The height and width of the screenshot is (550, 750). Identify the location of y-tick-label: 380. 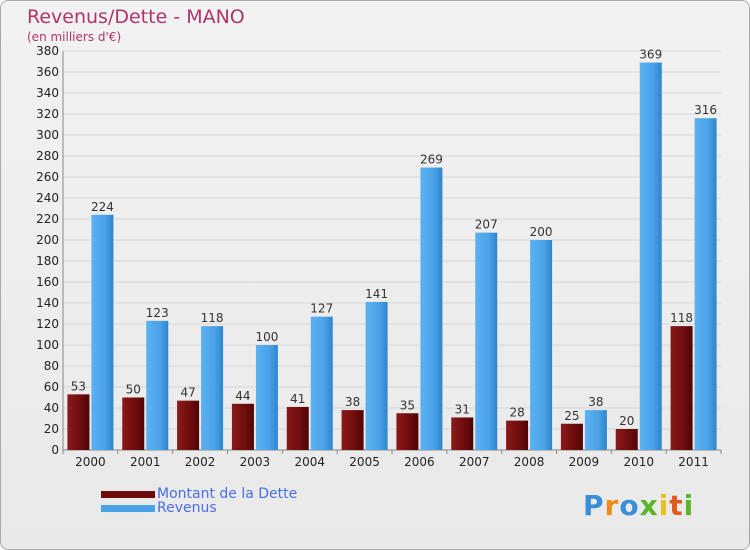
(47, 51).